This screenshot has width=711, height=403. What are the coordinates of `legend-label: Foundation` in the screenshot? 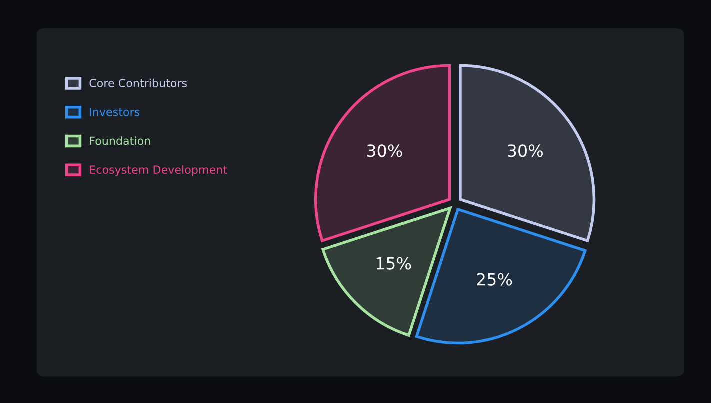 It's located at (120, 141).